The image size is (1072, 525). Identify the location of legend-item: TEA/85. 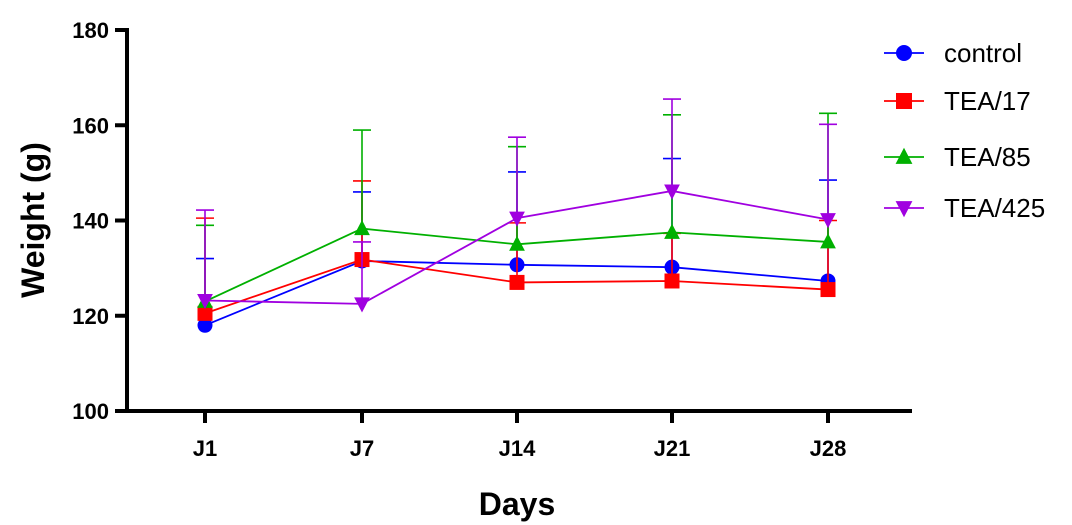
(957, 157).